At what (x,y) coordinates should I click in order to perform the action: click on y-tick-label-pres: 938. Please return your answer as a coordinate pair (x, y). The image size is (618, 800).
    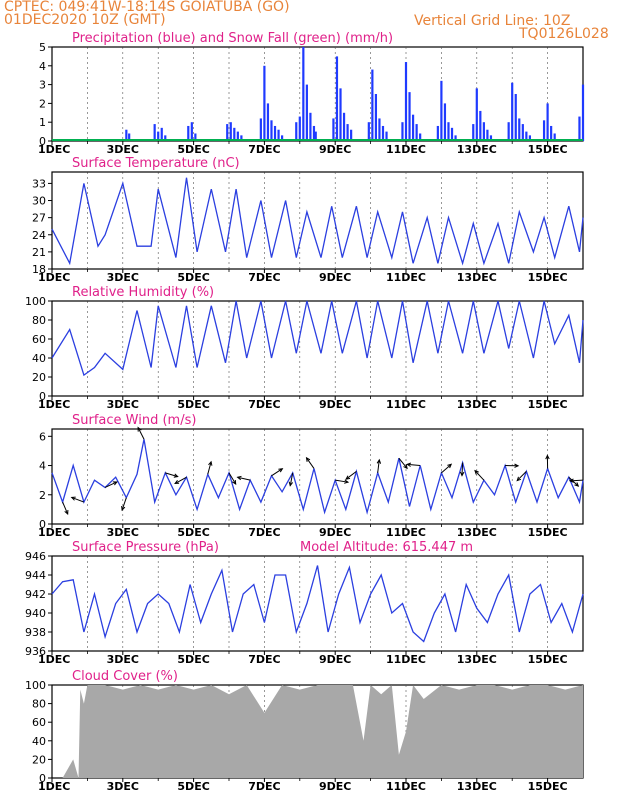
    Looking at the image, I should click on (35, 632).